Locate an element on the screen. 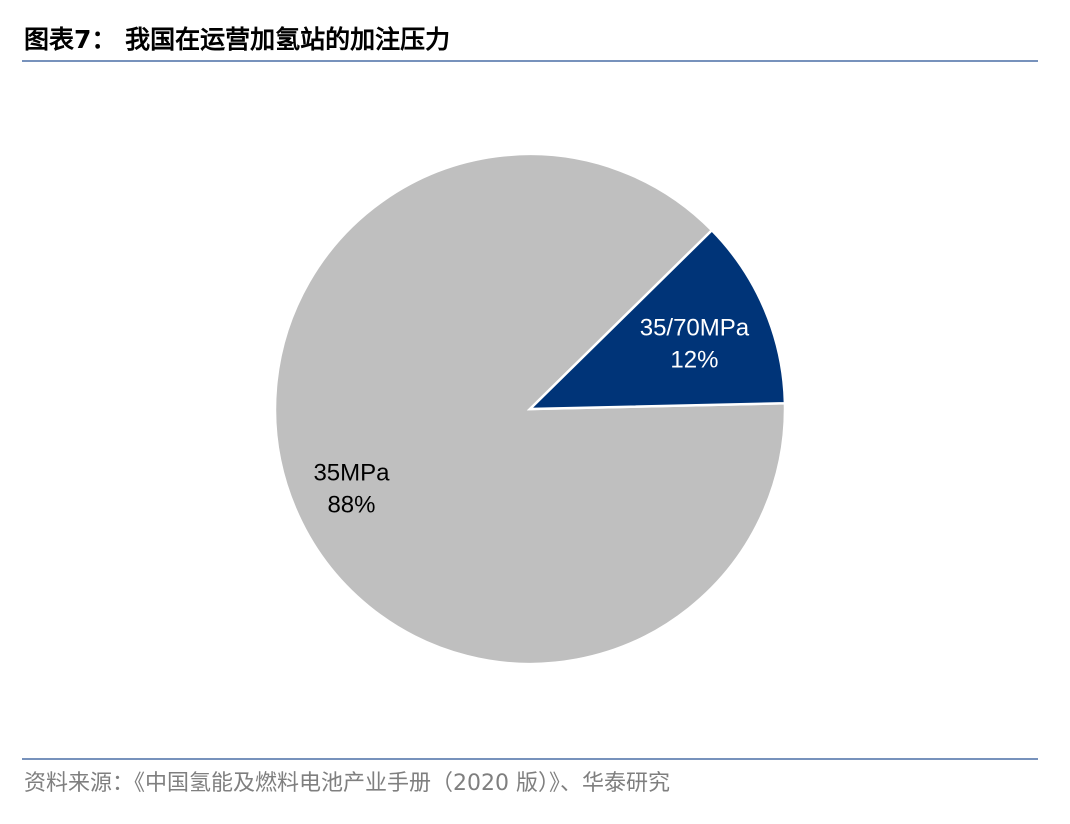 This screenshot has width=1070, height=824. pie-slice is located at coordinates (656, 319).